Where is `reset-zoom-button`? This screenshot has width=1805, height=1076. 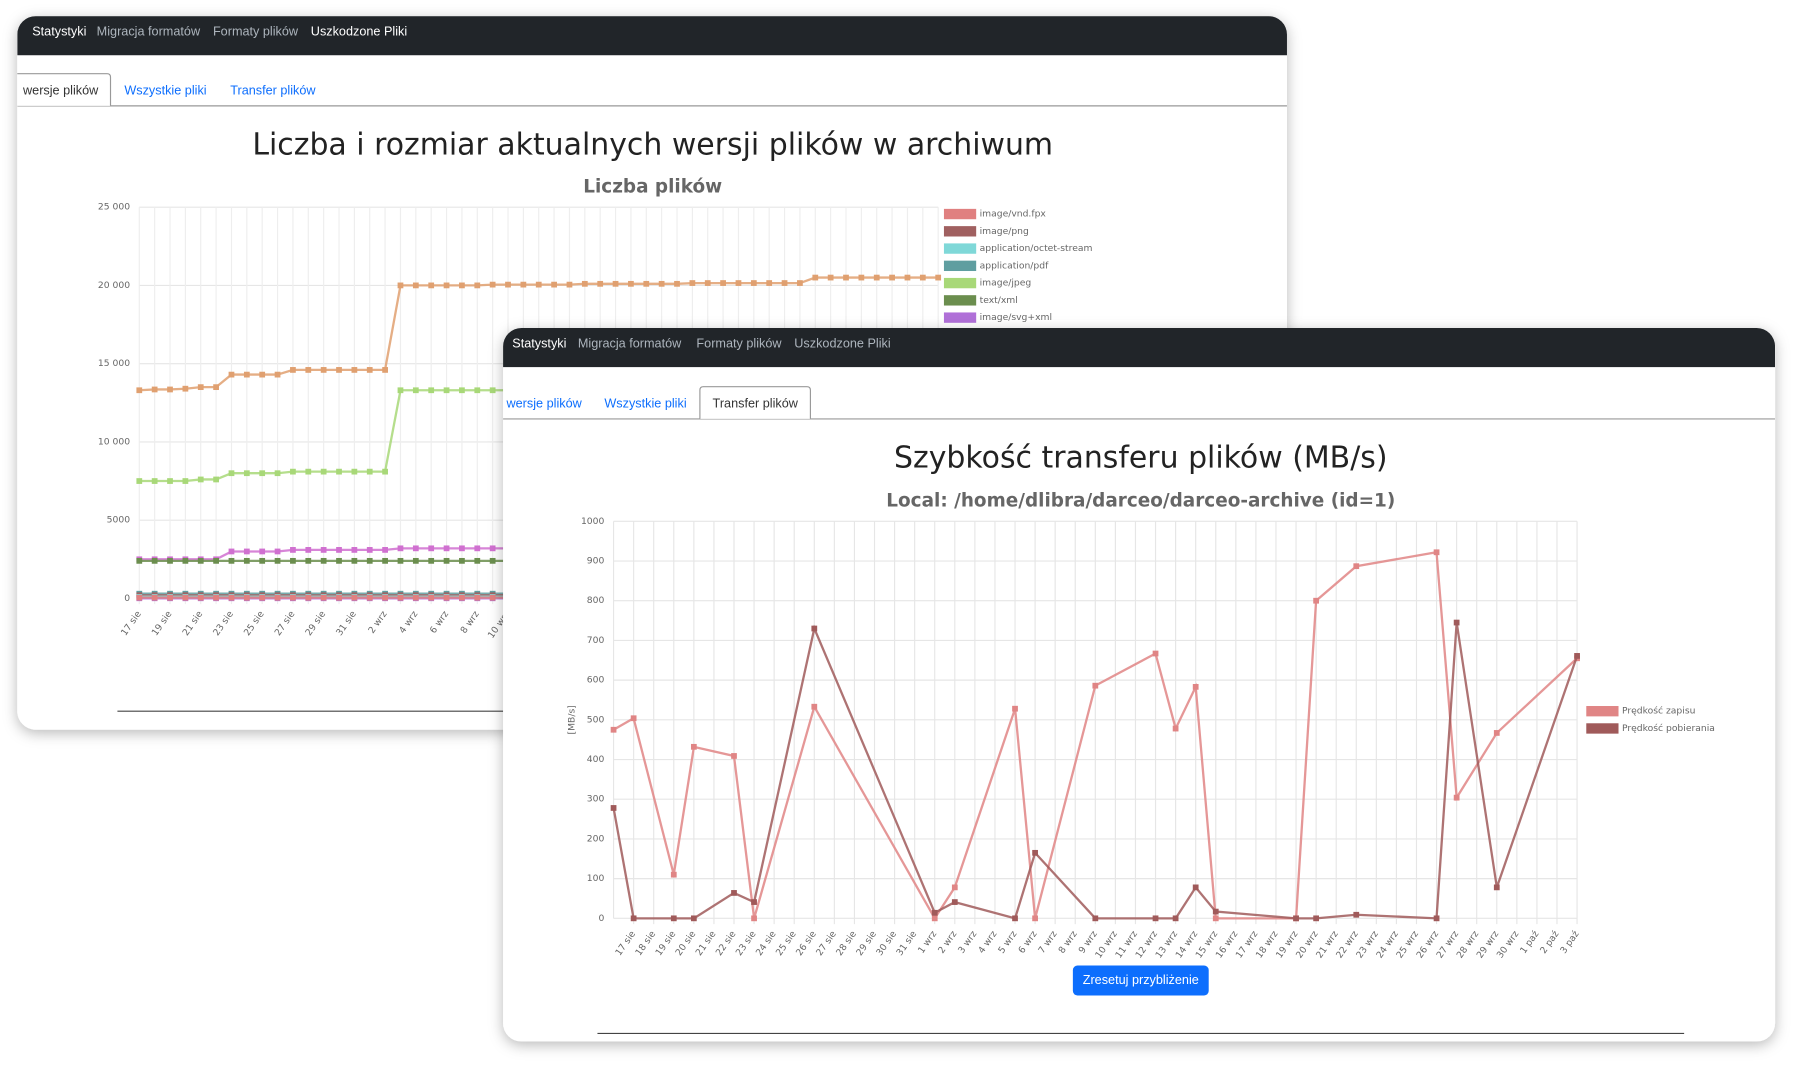 reset-zoom-button is located at coordinates (1140, 980).